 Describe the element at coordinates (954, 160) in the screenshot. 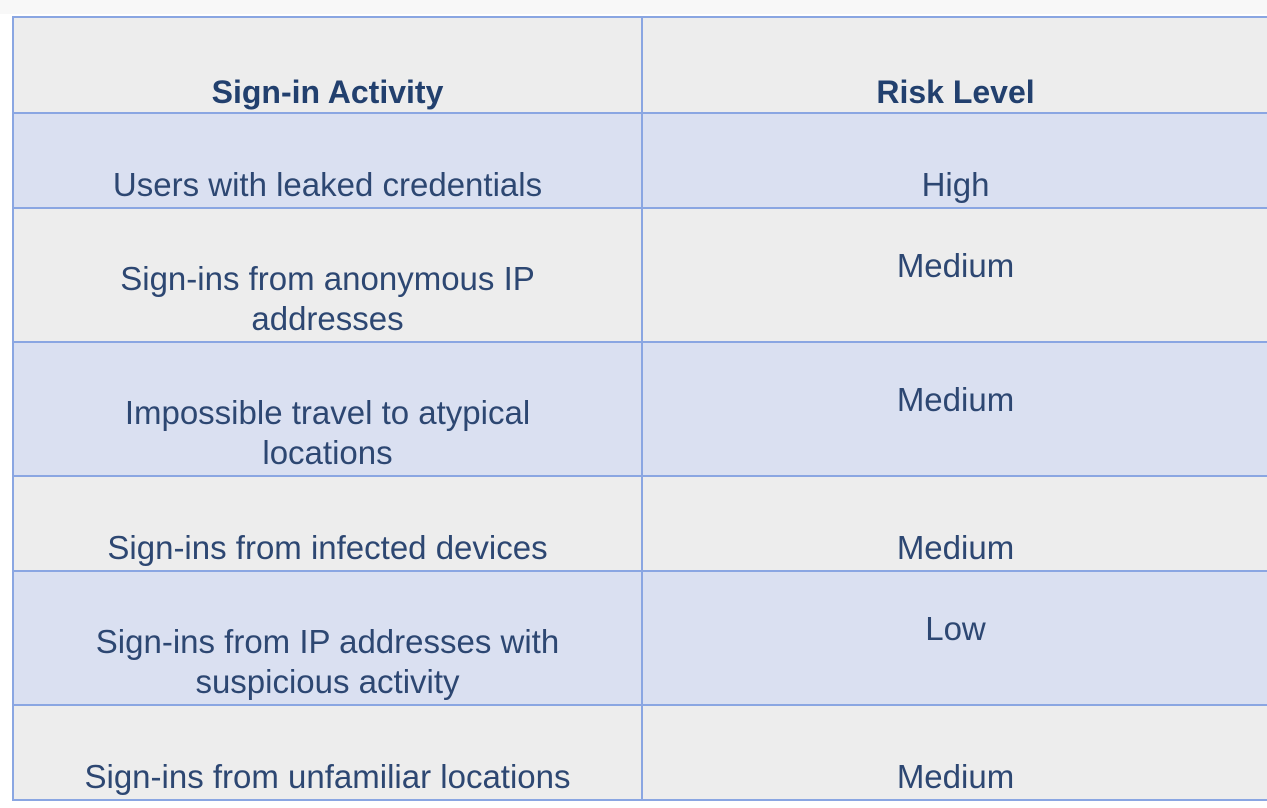

I see `risk-cell: High` at that location.